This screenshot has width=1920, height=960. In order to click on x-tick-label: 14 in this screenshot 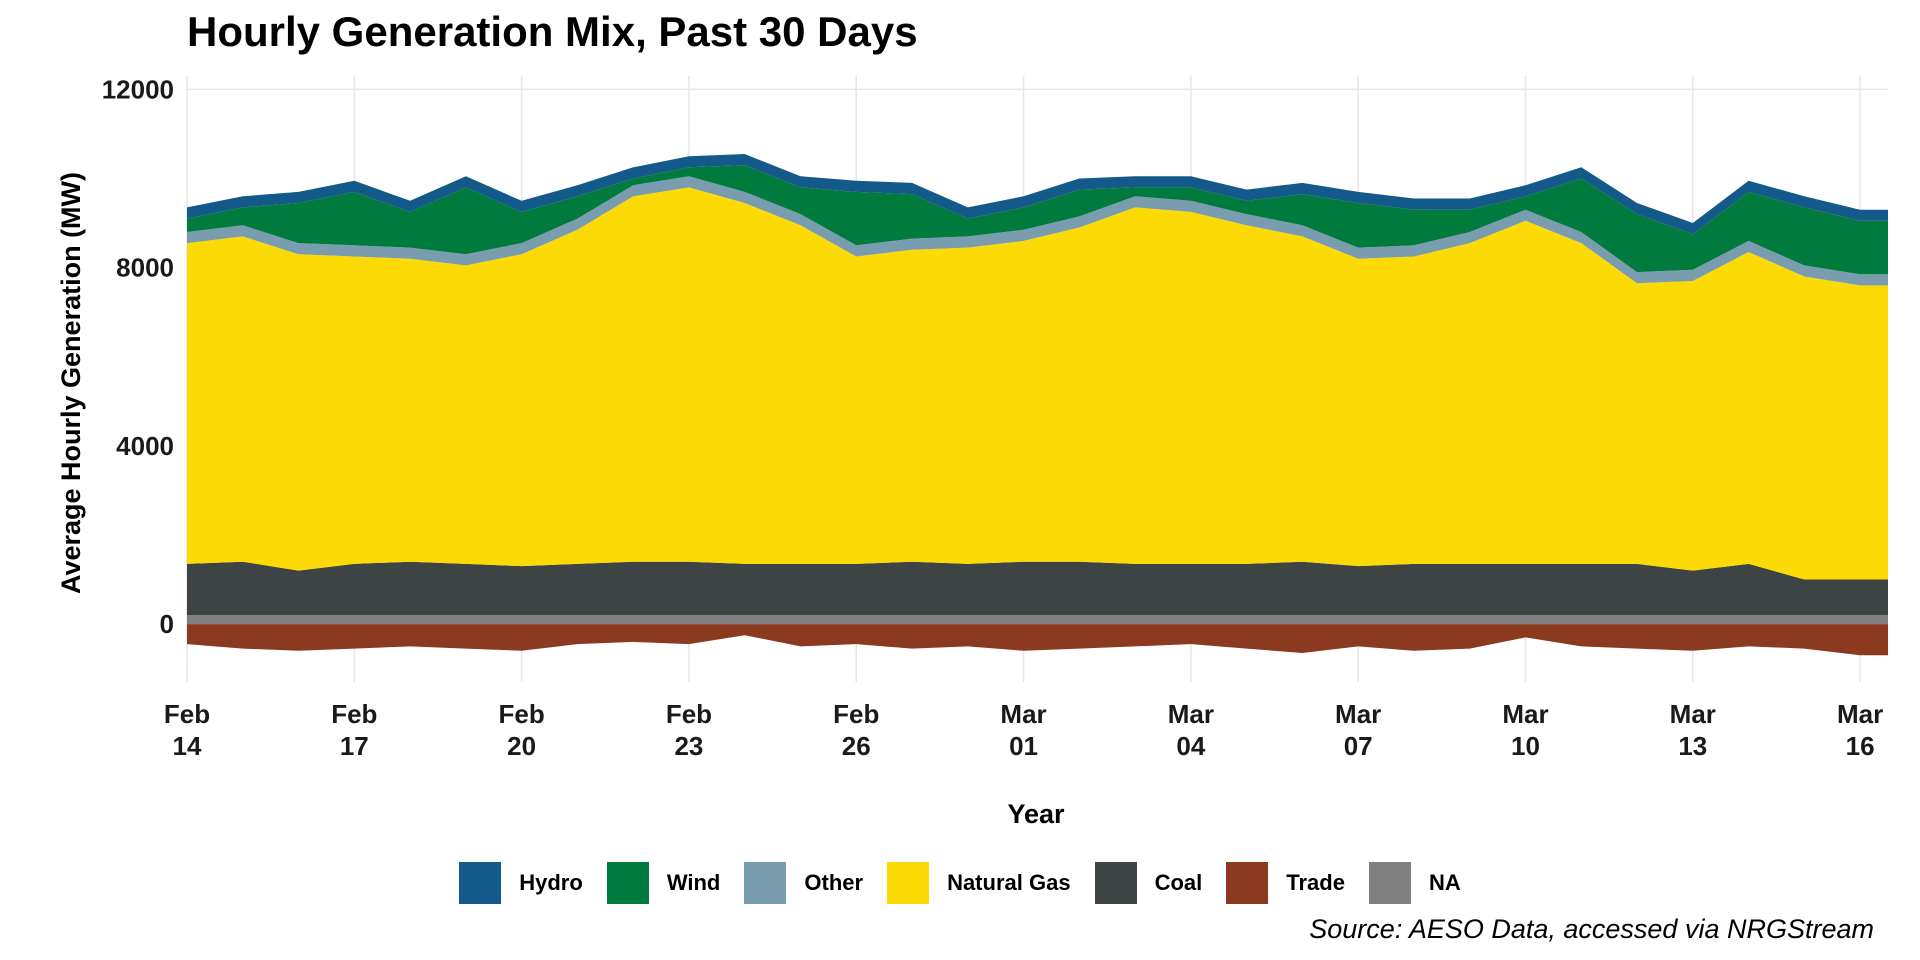, I will do `click(187, 746)`.